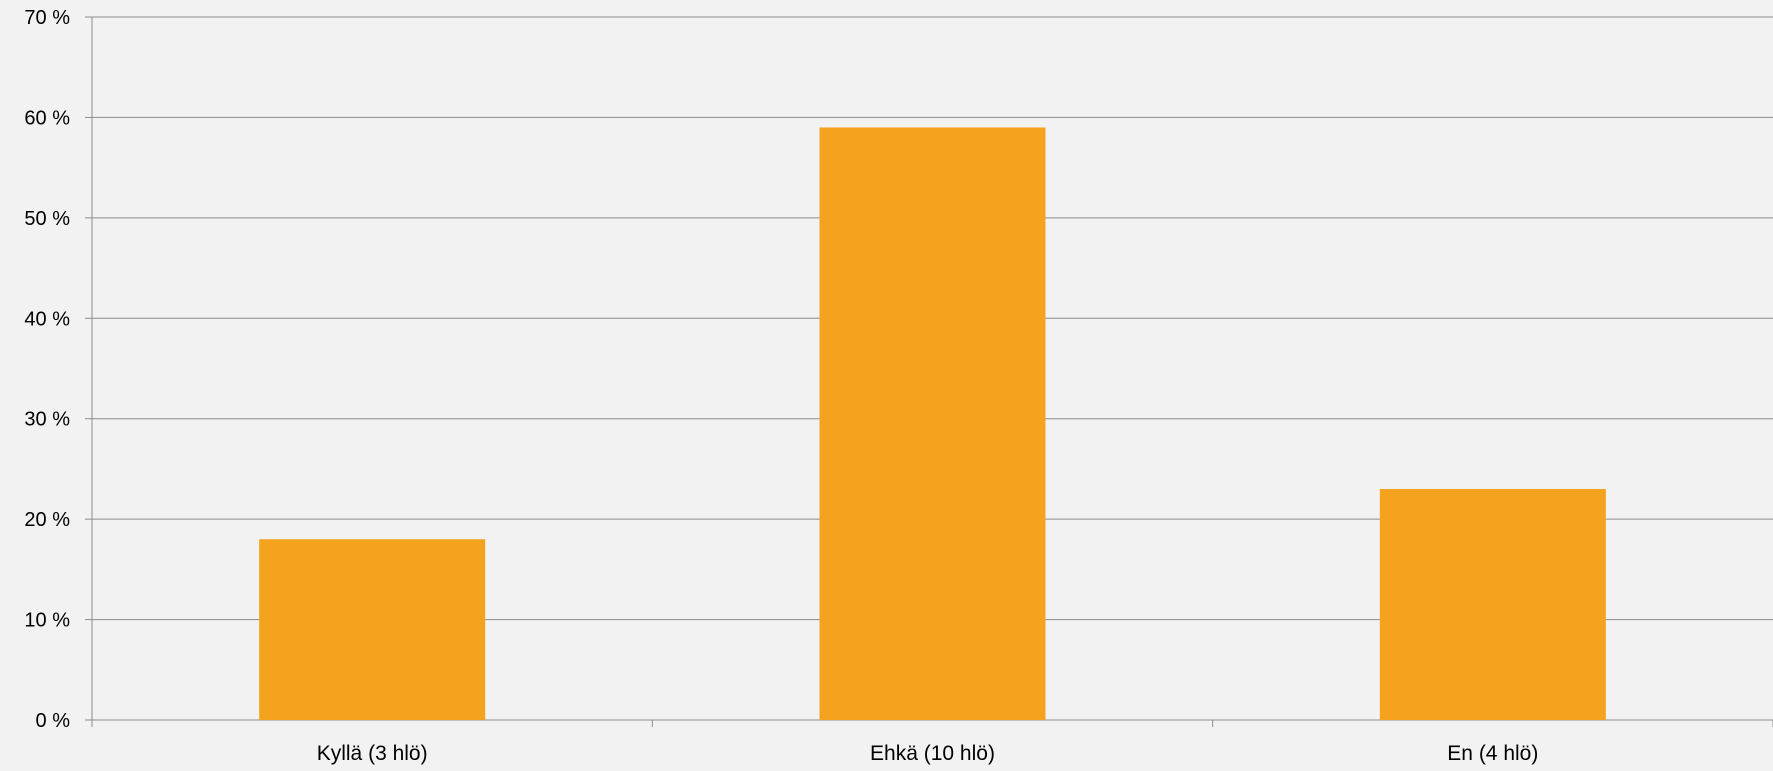 The width and height of the screenshot is (1773, 771). I want to click on x-category-label: Ehkä (10 hlö), so click(932, 753).